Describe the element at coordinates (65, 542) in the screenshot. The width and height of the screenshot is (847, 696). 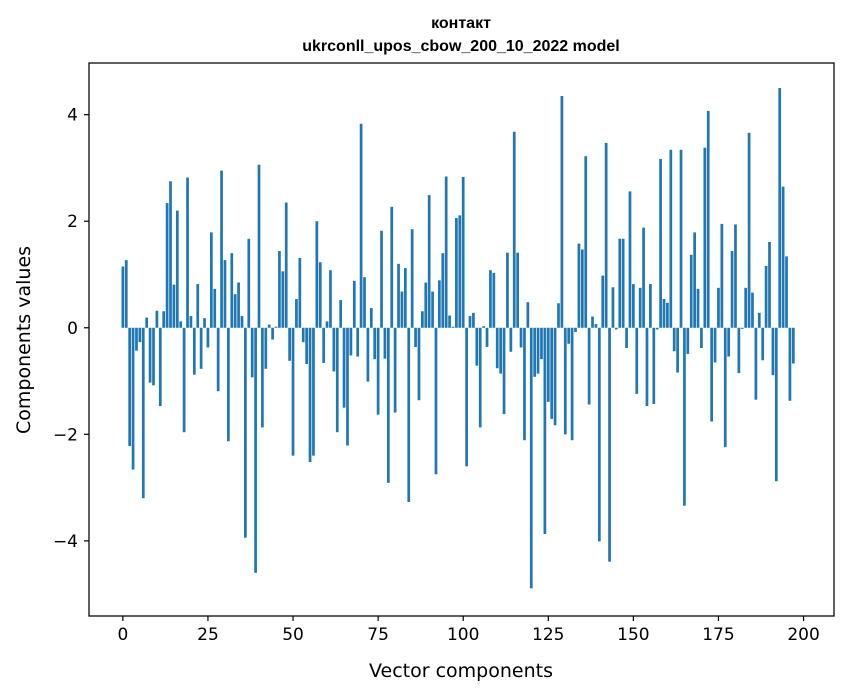
I see `y-tick-label: −4` at that location.